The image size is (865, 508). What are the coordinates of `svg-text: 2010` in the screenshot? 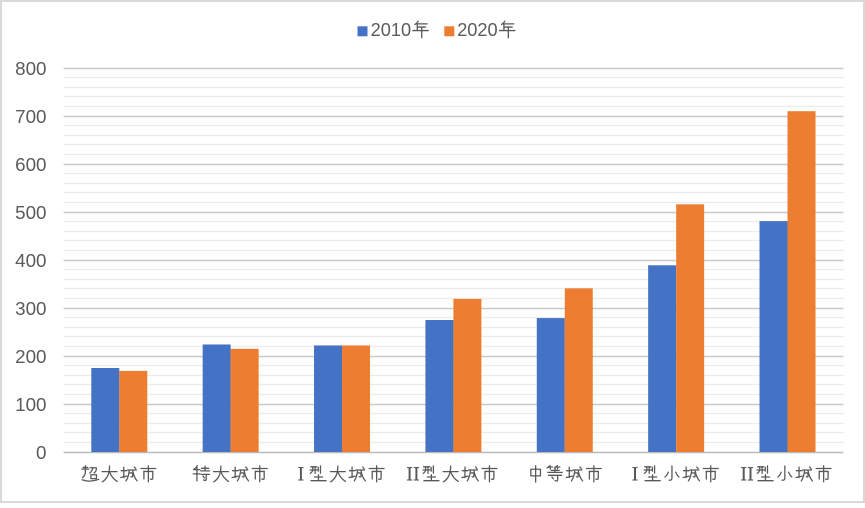 It's located at (391, 30).